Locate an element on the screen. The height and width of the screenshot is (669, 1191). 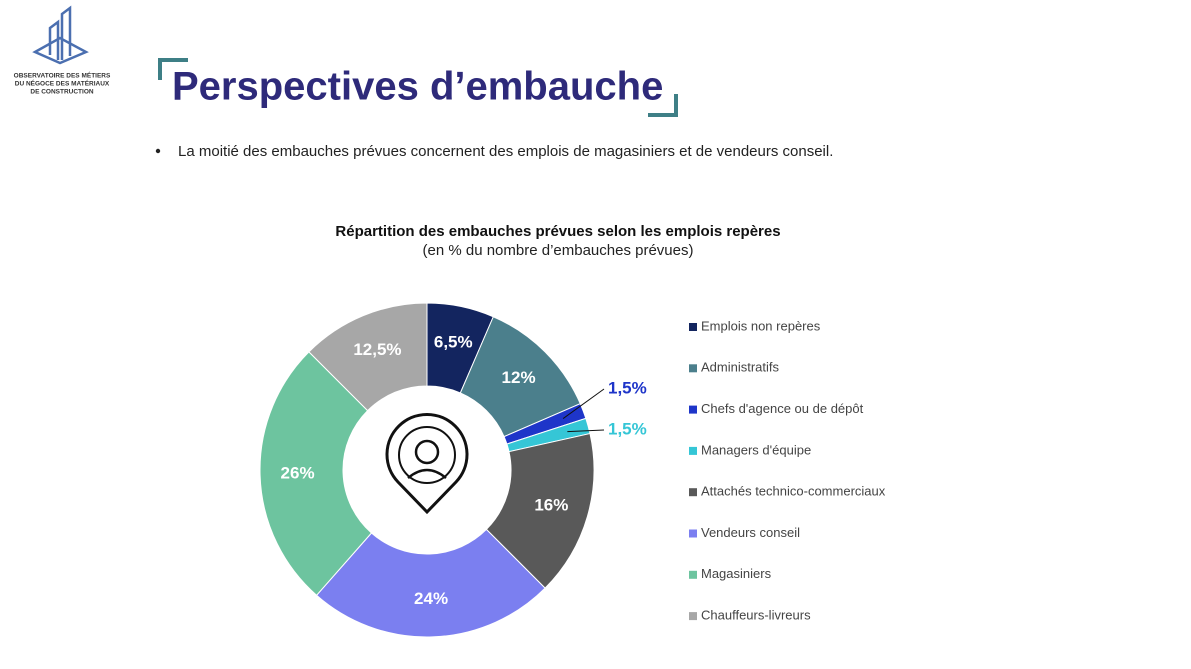
legend-label: Emplois non repères is located at coordinates (761, 325).